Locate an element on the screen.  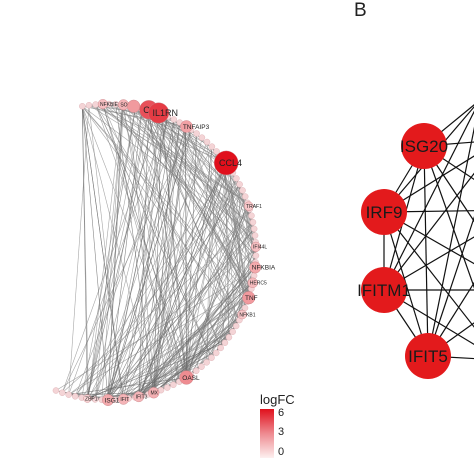
network-a-node-nfkbie is located at coordinates (102, 104).